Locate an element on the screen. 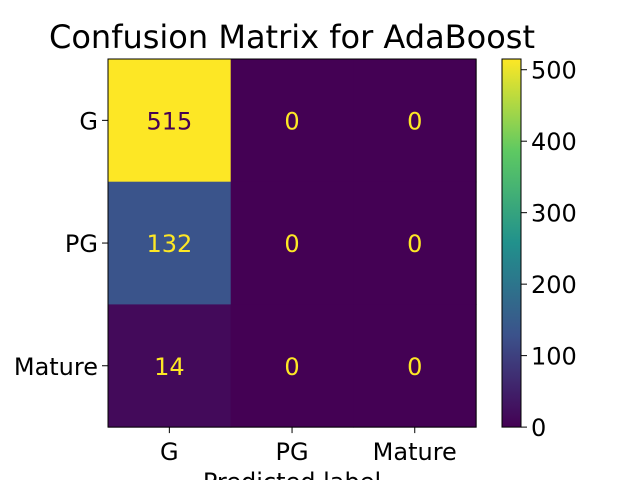 The height and width of the screenshot is (480, 640). colorbar-tick-label: 100 is located at coordinates (554, 357).